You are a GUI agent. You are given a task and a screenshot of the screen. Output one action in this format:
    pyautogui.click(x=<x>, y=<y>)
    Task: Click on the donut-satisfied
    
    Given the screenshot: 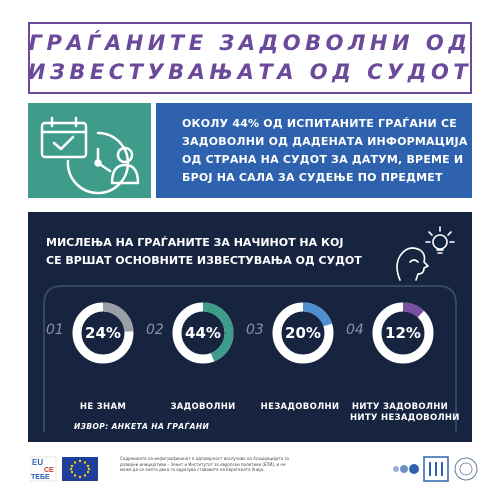 What is the action you would take?
    pyautogui.click(x=203, y=333)
    